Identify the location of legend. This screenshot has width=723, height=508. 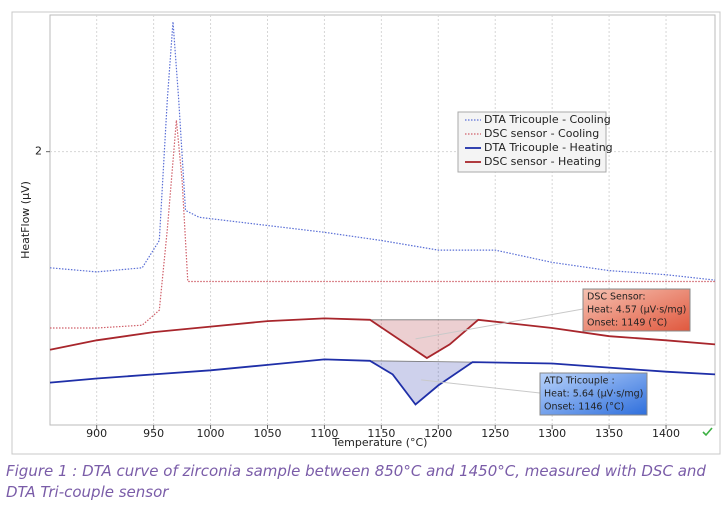
(532, 142).